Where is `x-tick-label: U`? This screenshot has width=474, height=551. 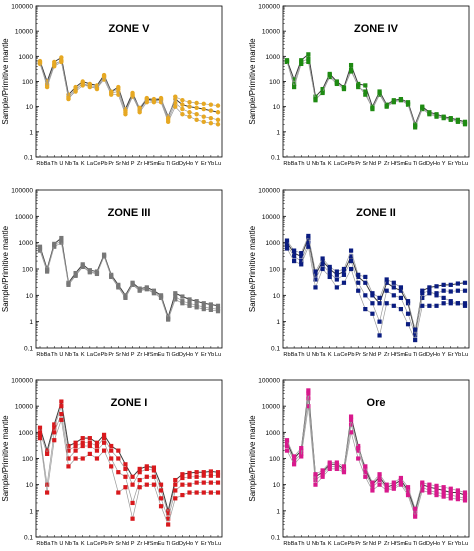
x-tick-label: U is located at coordinates (61, 355).